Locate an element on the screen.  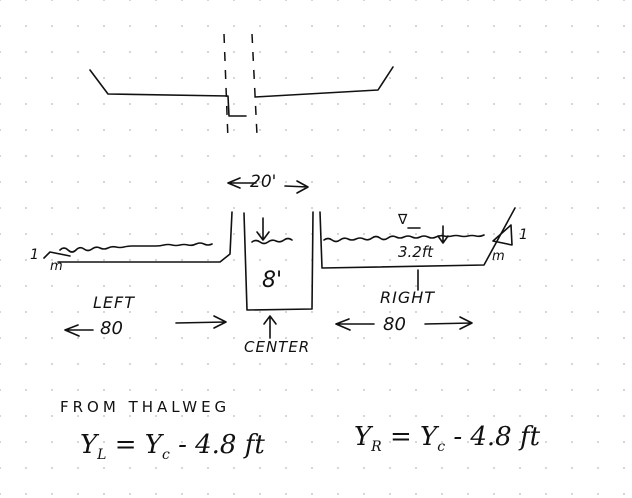
right-formula-rhs-var: Y is located at coordinates (429, 437).